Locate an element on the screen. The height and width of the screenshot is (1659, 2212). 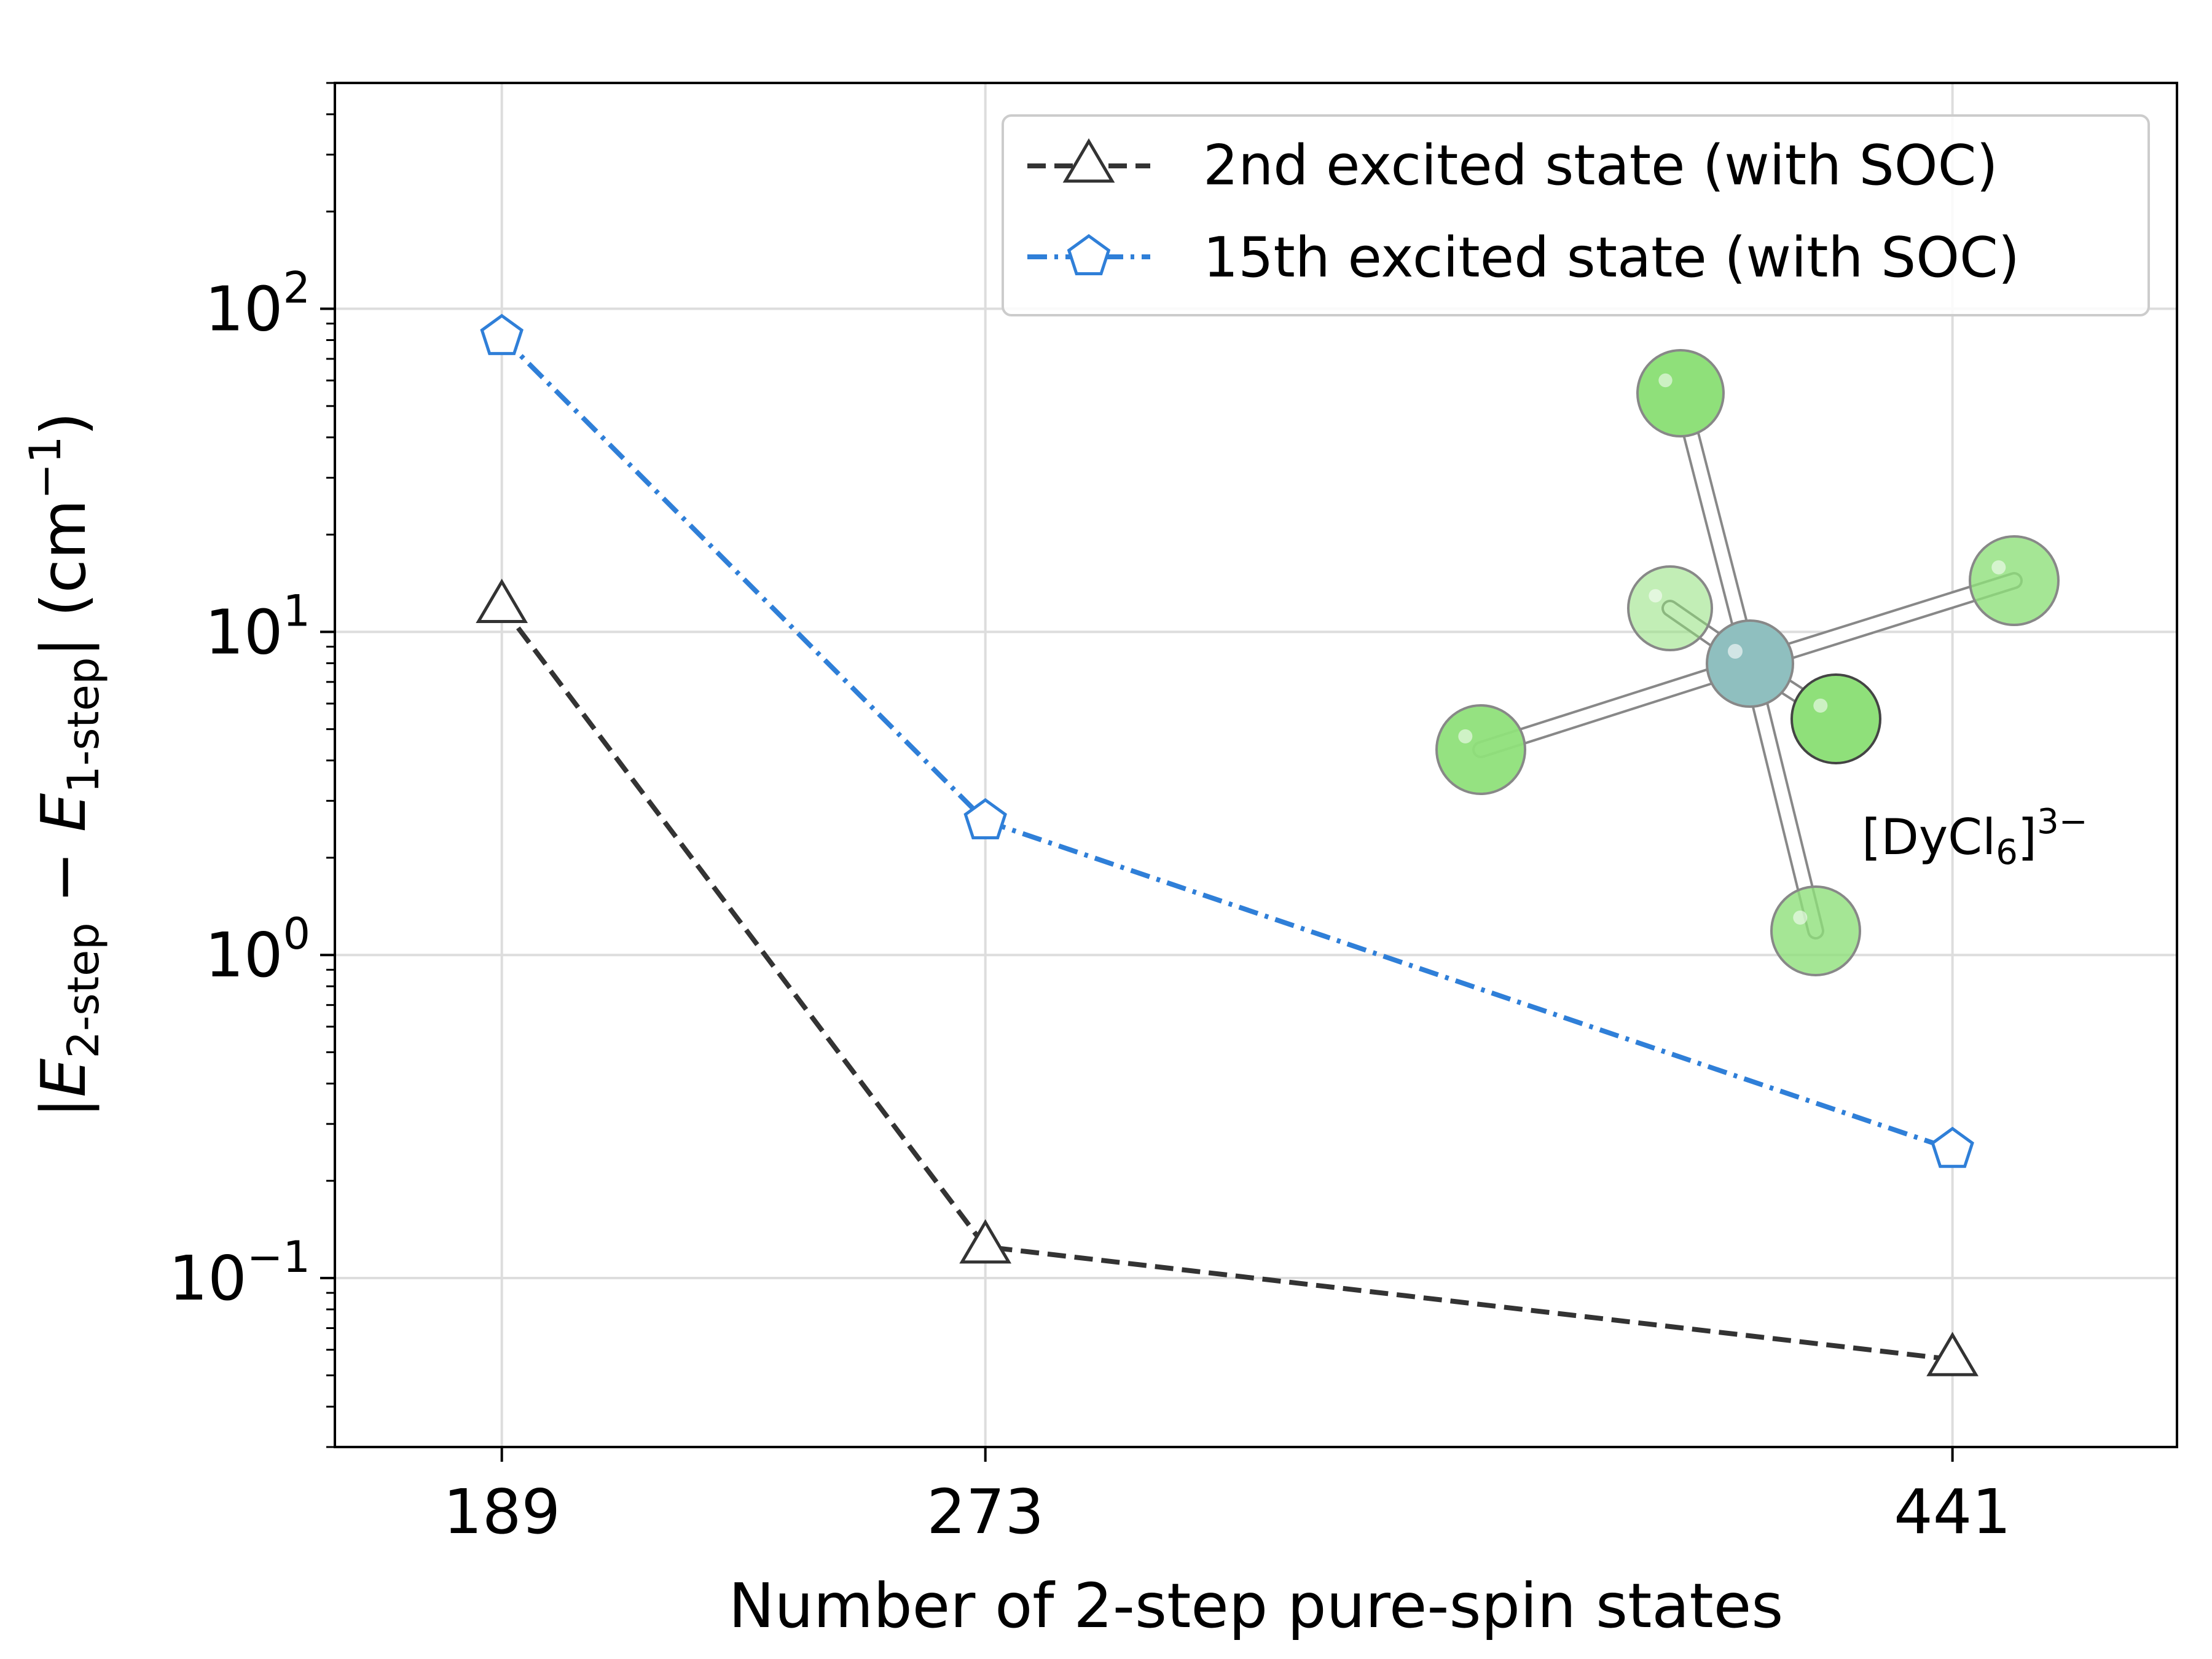
legend-label-series-2: 15th excited state (with SOC) is located at coordinates (1611, 258).